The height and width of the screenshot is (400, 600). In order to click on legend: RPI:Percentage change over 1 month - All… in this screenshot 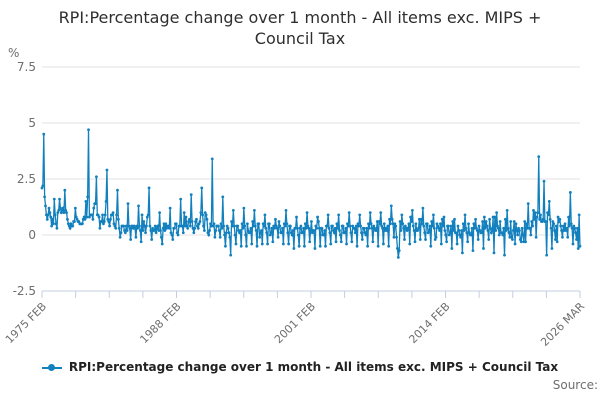, I will do `click(300, 367)`.